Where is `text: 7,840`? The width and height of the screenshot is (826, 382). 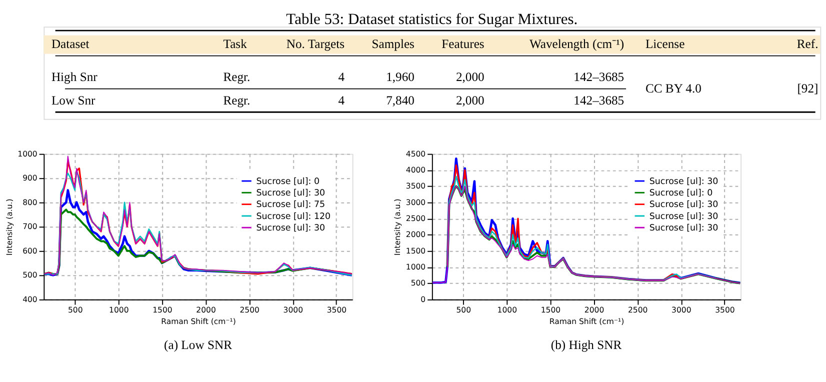
text: 7,840 is located at coordinates (400, 100).